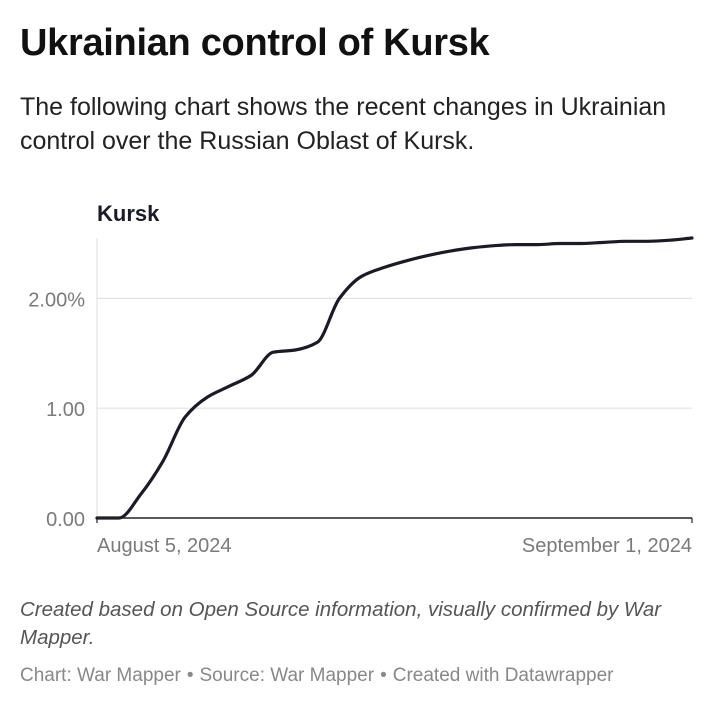 The width and height of the screenshot is (714, 710). Describe the element at coordinates (607, 546) in the screenshot. I see `x-tick-label: September 1, 2024` at that location.